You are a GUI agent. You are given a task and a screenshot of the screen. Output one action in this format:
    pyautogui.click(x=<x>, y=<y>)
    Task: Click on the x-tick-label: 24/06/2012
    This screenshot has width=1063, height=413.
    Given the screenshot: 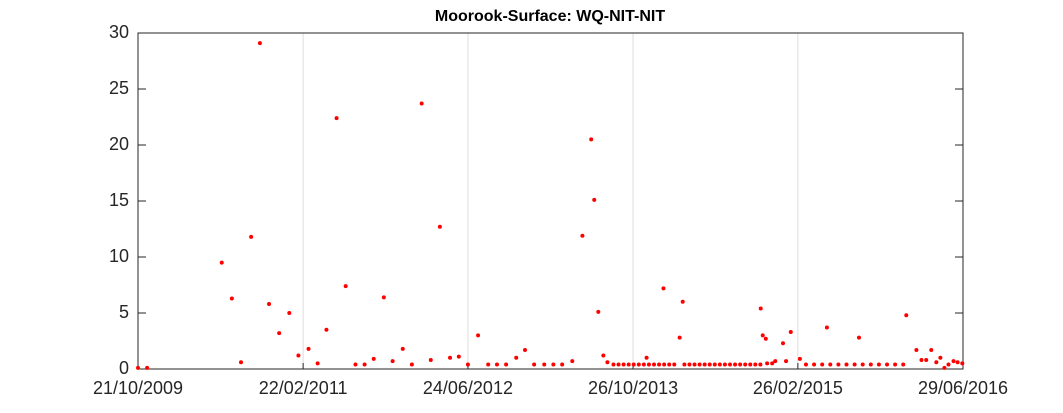 What is the action you would take?
    pyautogui.click(x=468, y=388)
    